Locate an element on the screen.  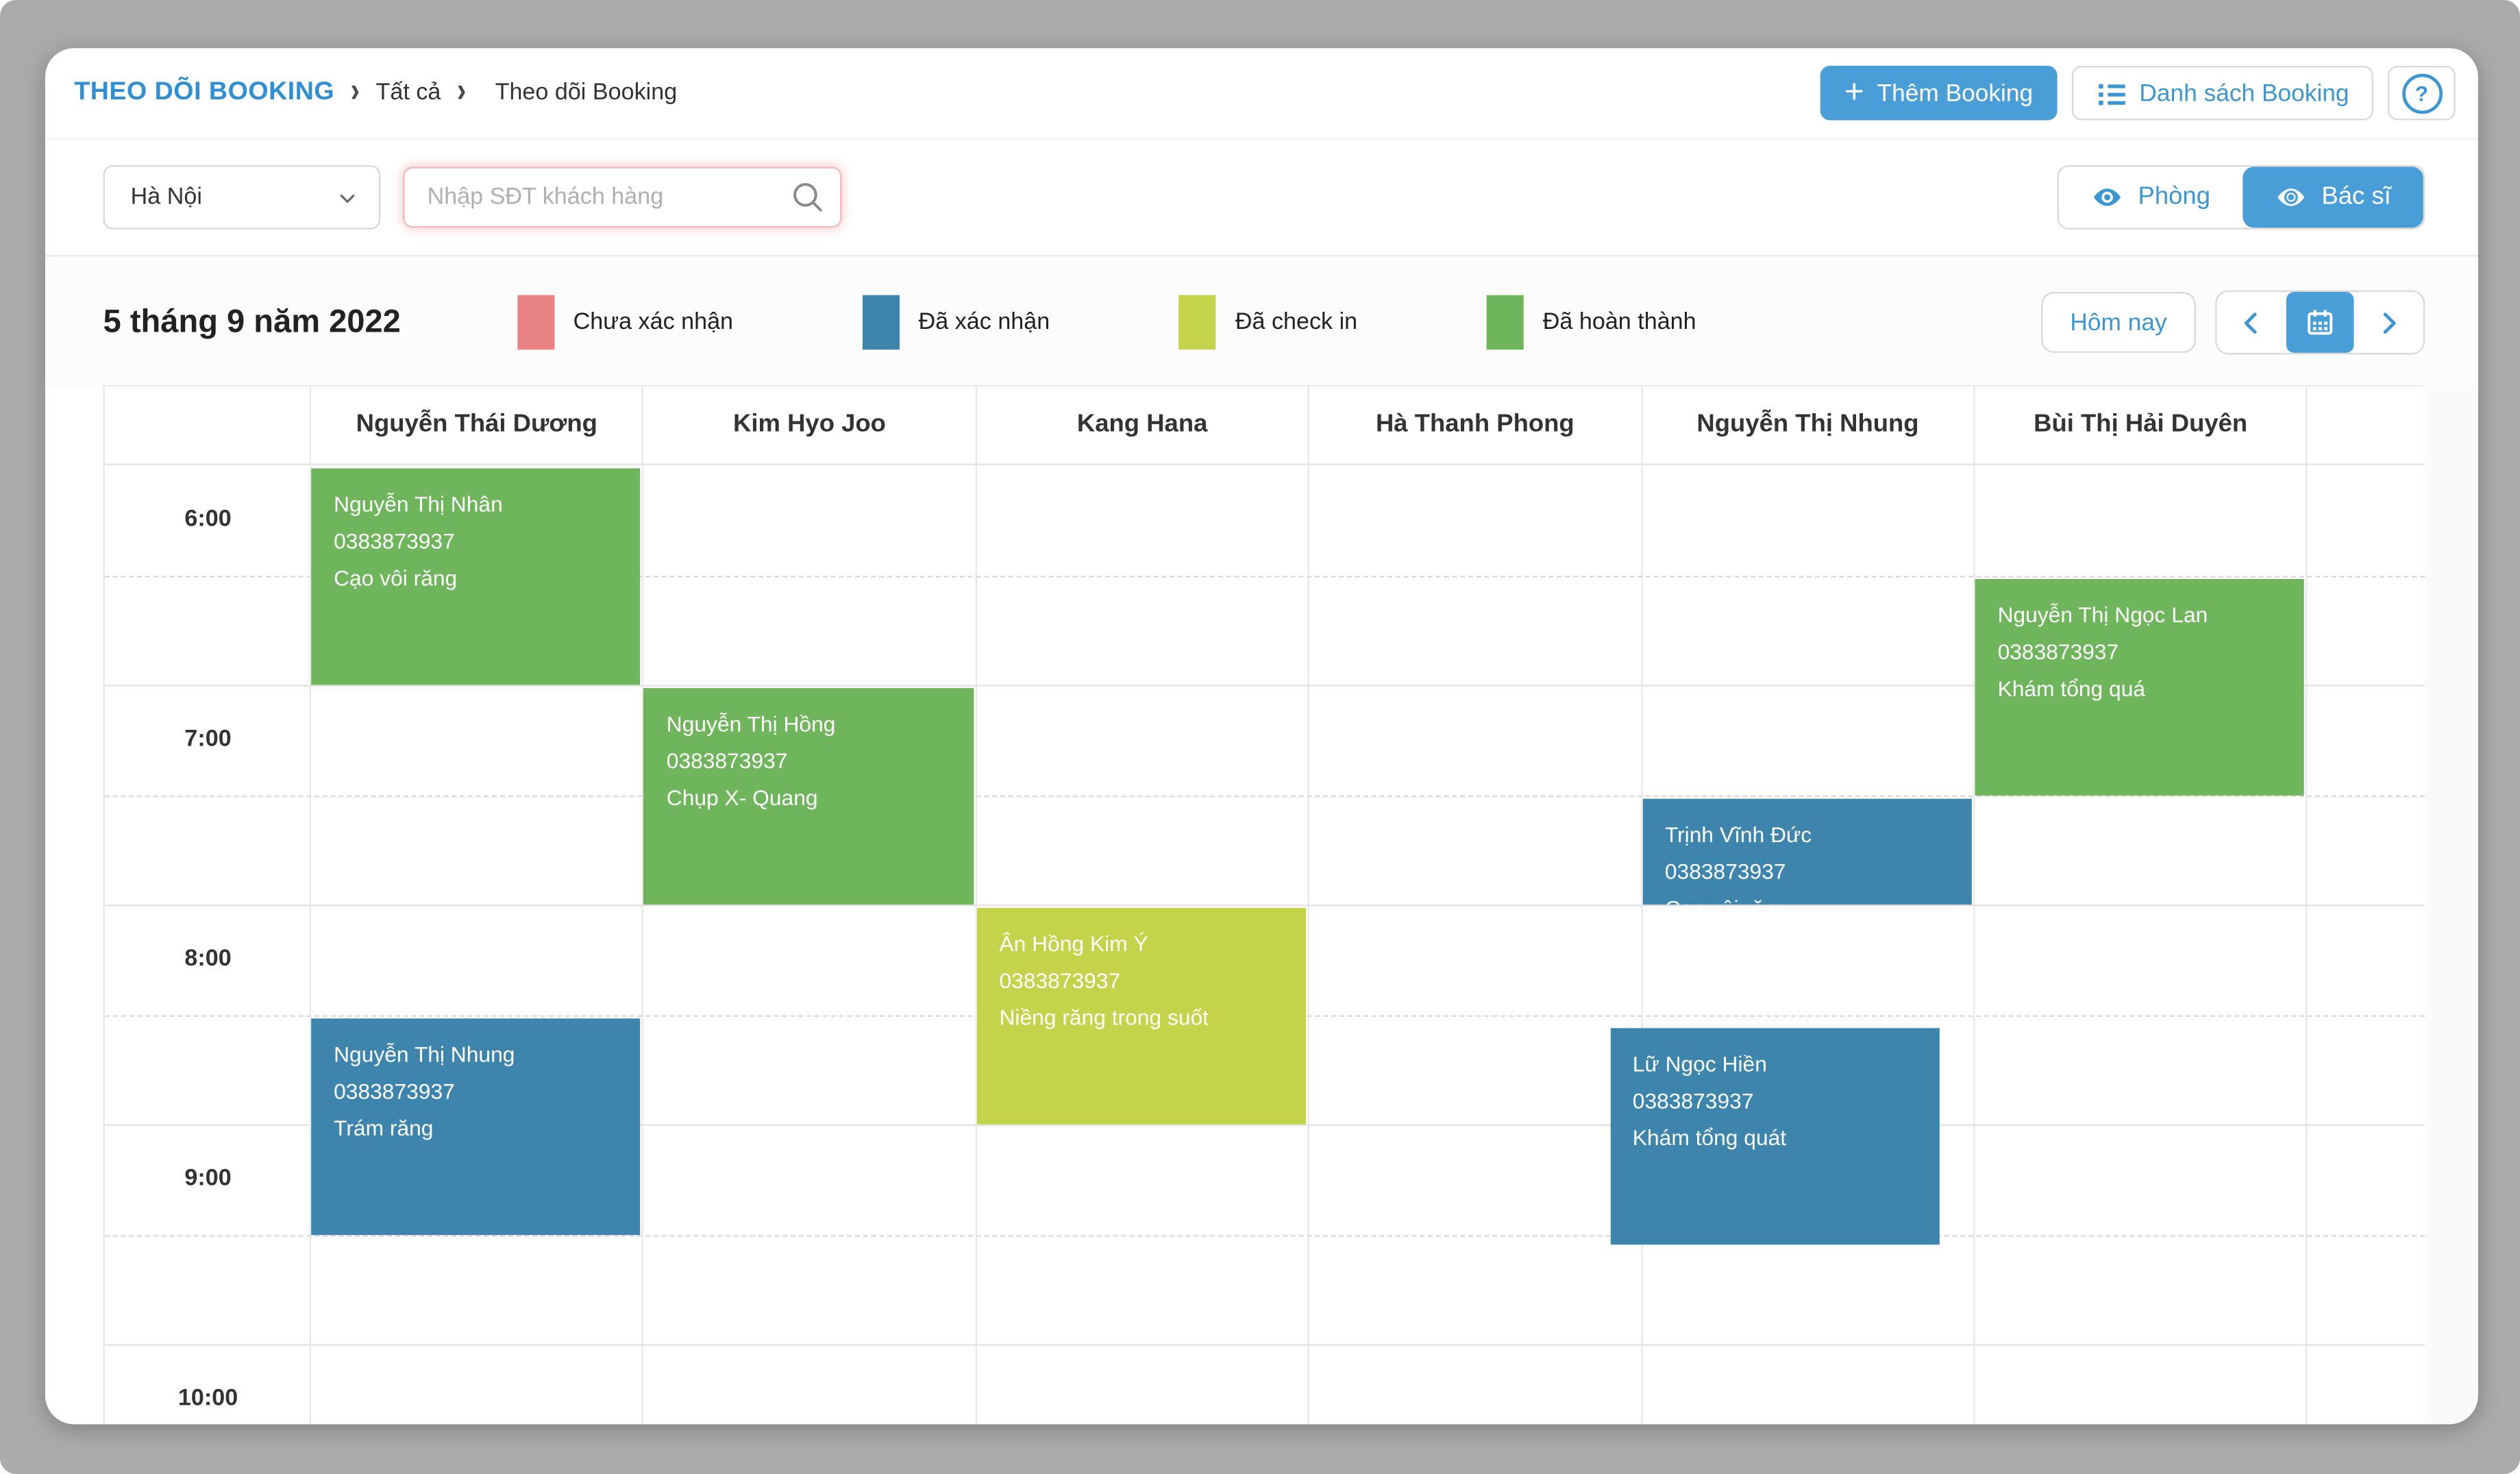
booking-block: Trịnh Vĩnh Đức 0383873937 Cạo vôi răng is located at coordinates (1807, 851).